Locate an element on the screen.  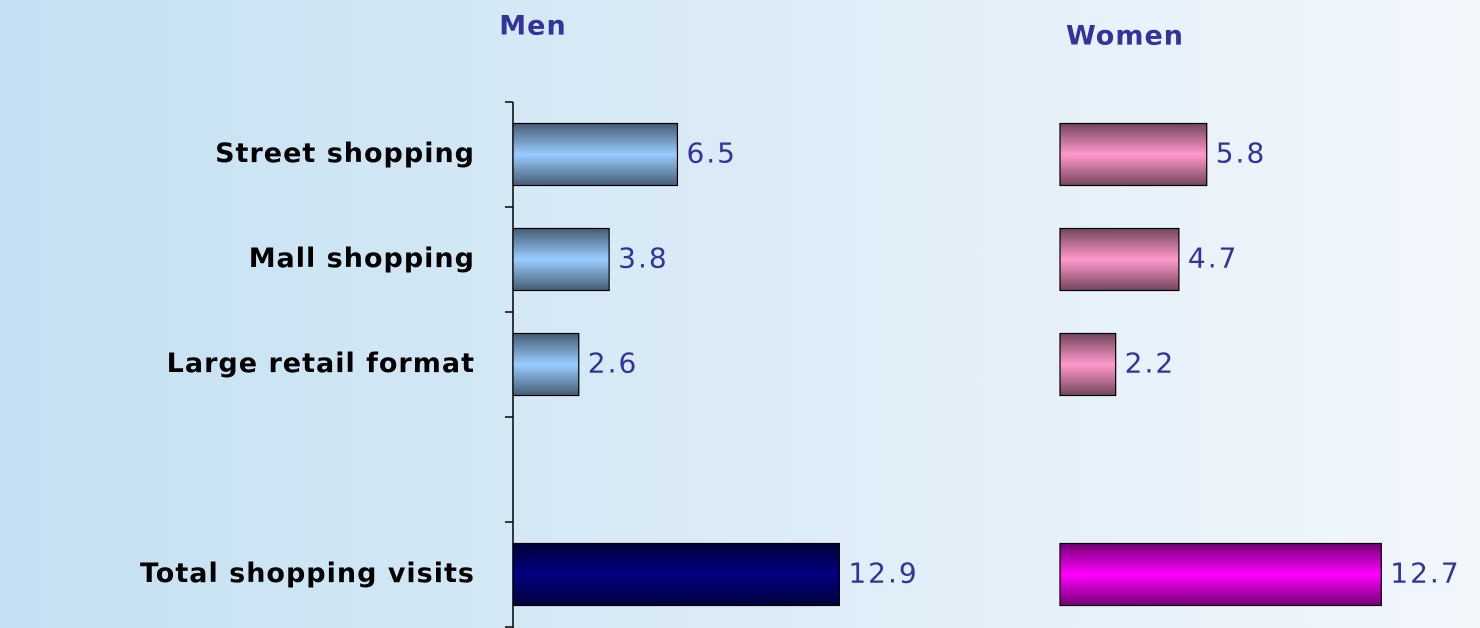
category-label: Mall shopping is located at coordinates (362, 258).